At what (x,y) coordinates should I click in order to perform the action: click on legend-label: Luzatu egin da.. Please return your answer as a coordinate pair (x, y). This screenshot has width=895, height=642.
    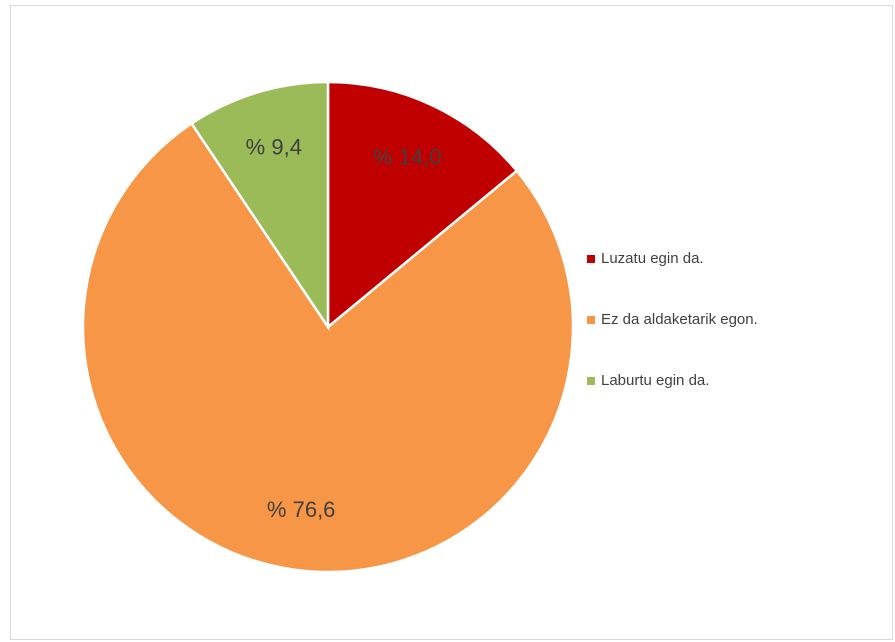
    Looking at the image, I should click on (652, 258).